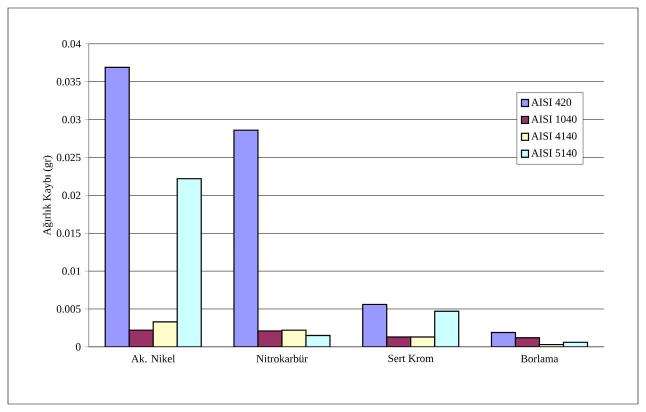  I want to click on y-tick-label: 0.03, so click(71, 120).